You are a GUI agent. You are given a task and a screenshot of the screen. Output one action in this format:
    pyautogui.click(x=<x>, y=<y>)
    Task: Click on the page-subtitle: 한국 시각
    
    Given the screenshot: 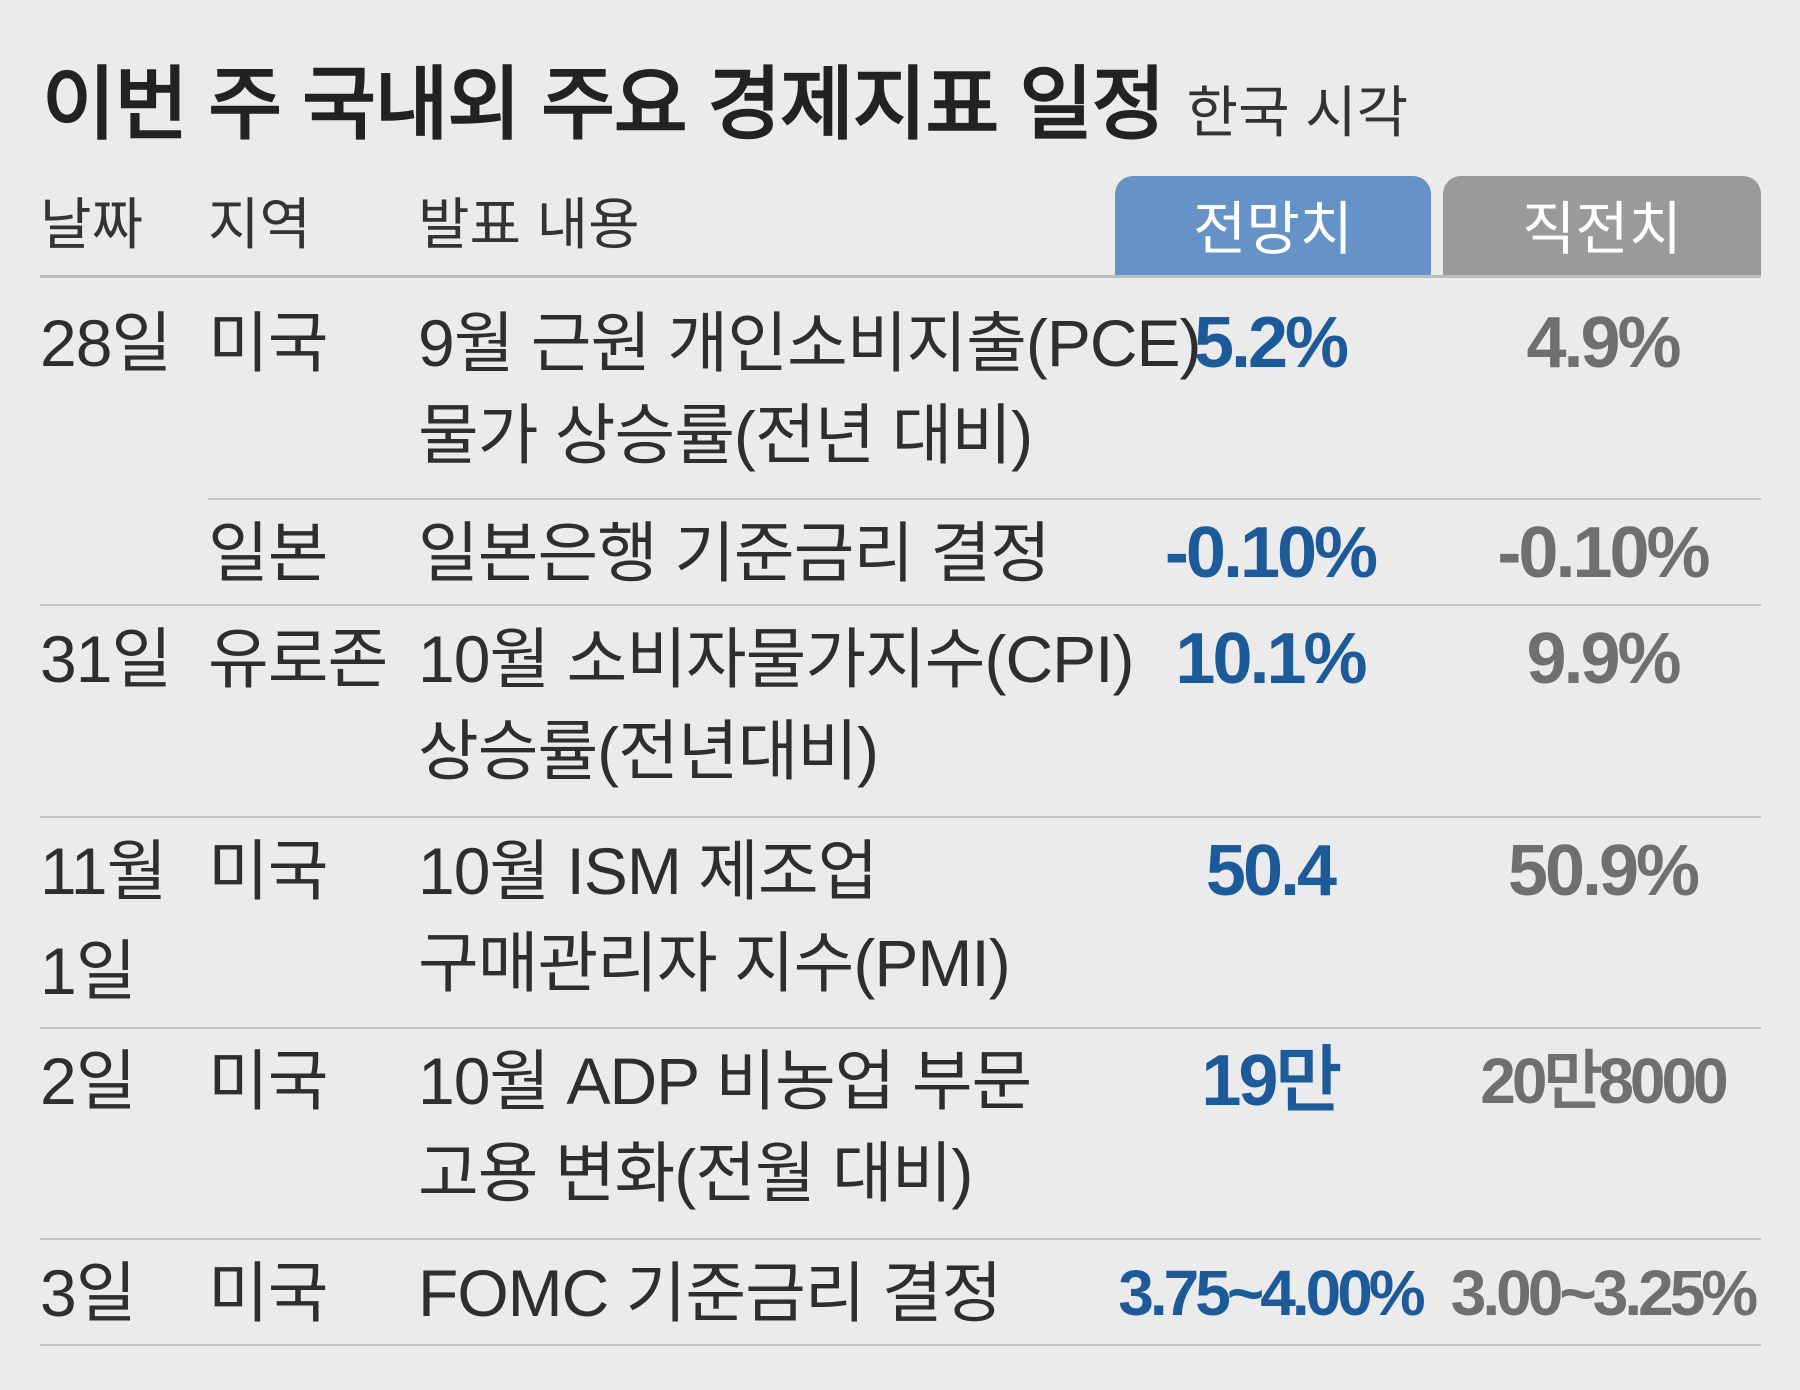 What is the action you would take?
    pyautogui.click(x=1297, y=112)
    